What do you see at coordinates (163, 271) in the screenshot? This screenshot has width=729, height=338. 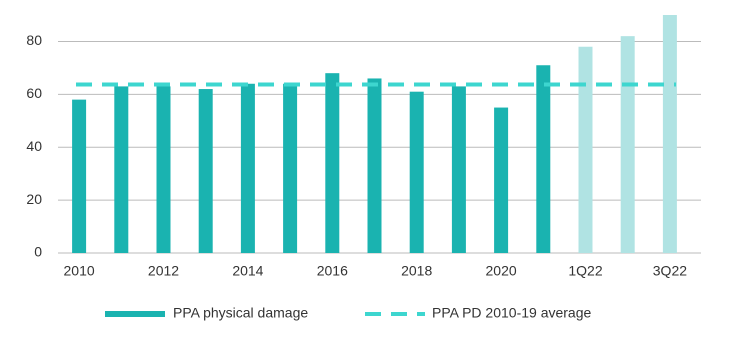 I see `x-tick-label: 2012` at bounding box center [163, 271].